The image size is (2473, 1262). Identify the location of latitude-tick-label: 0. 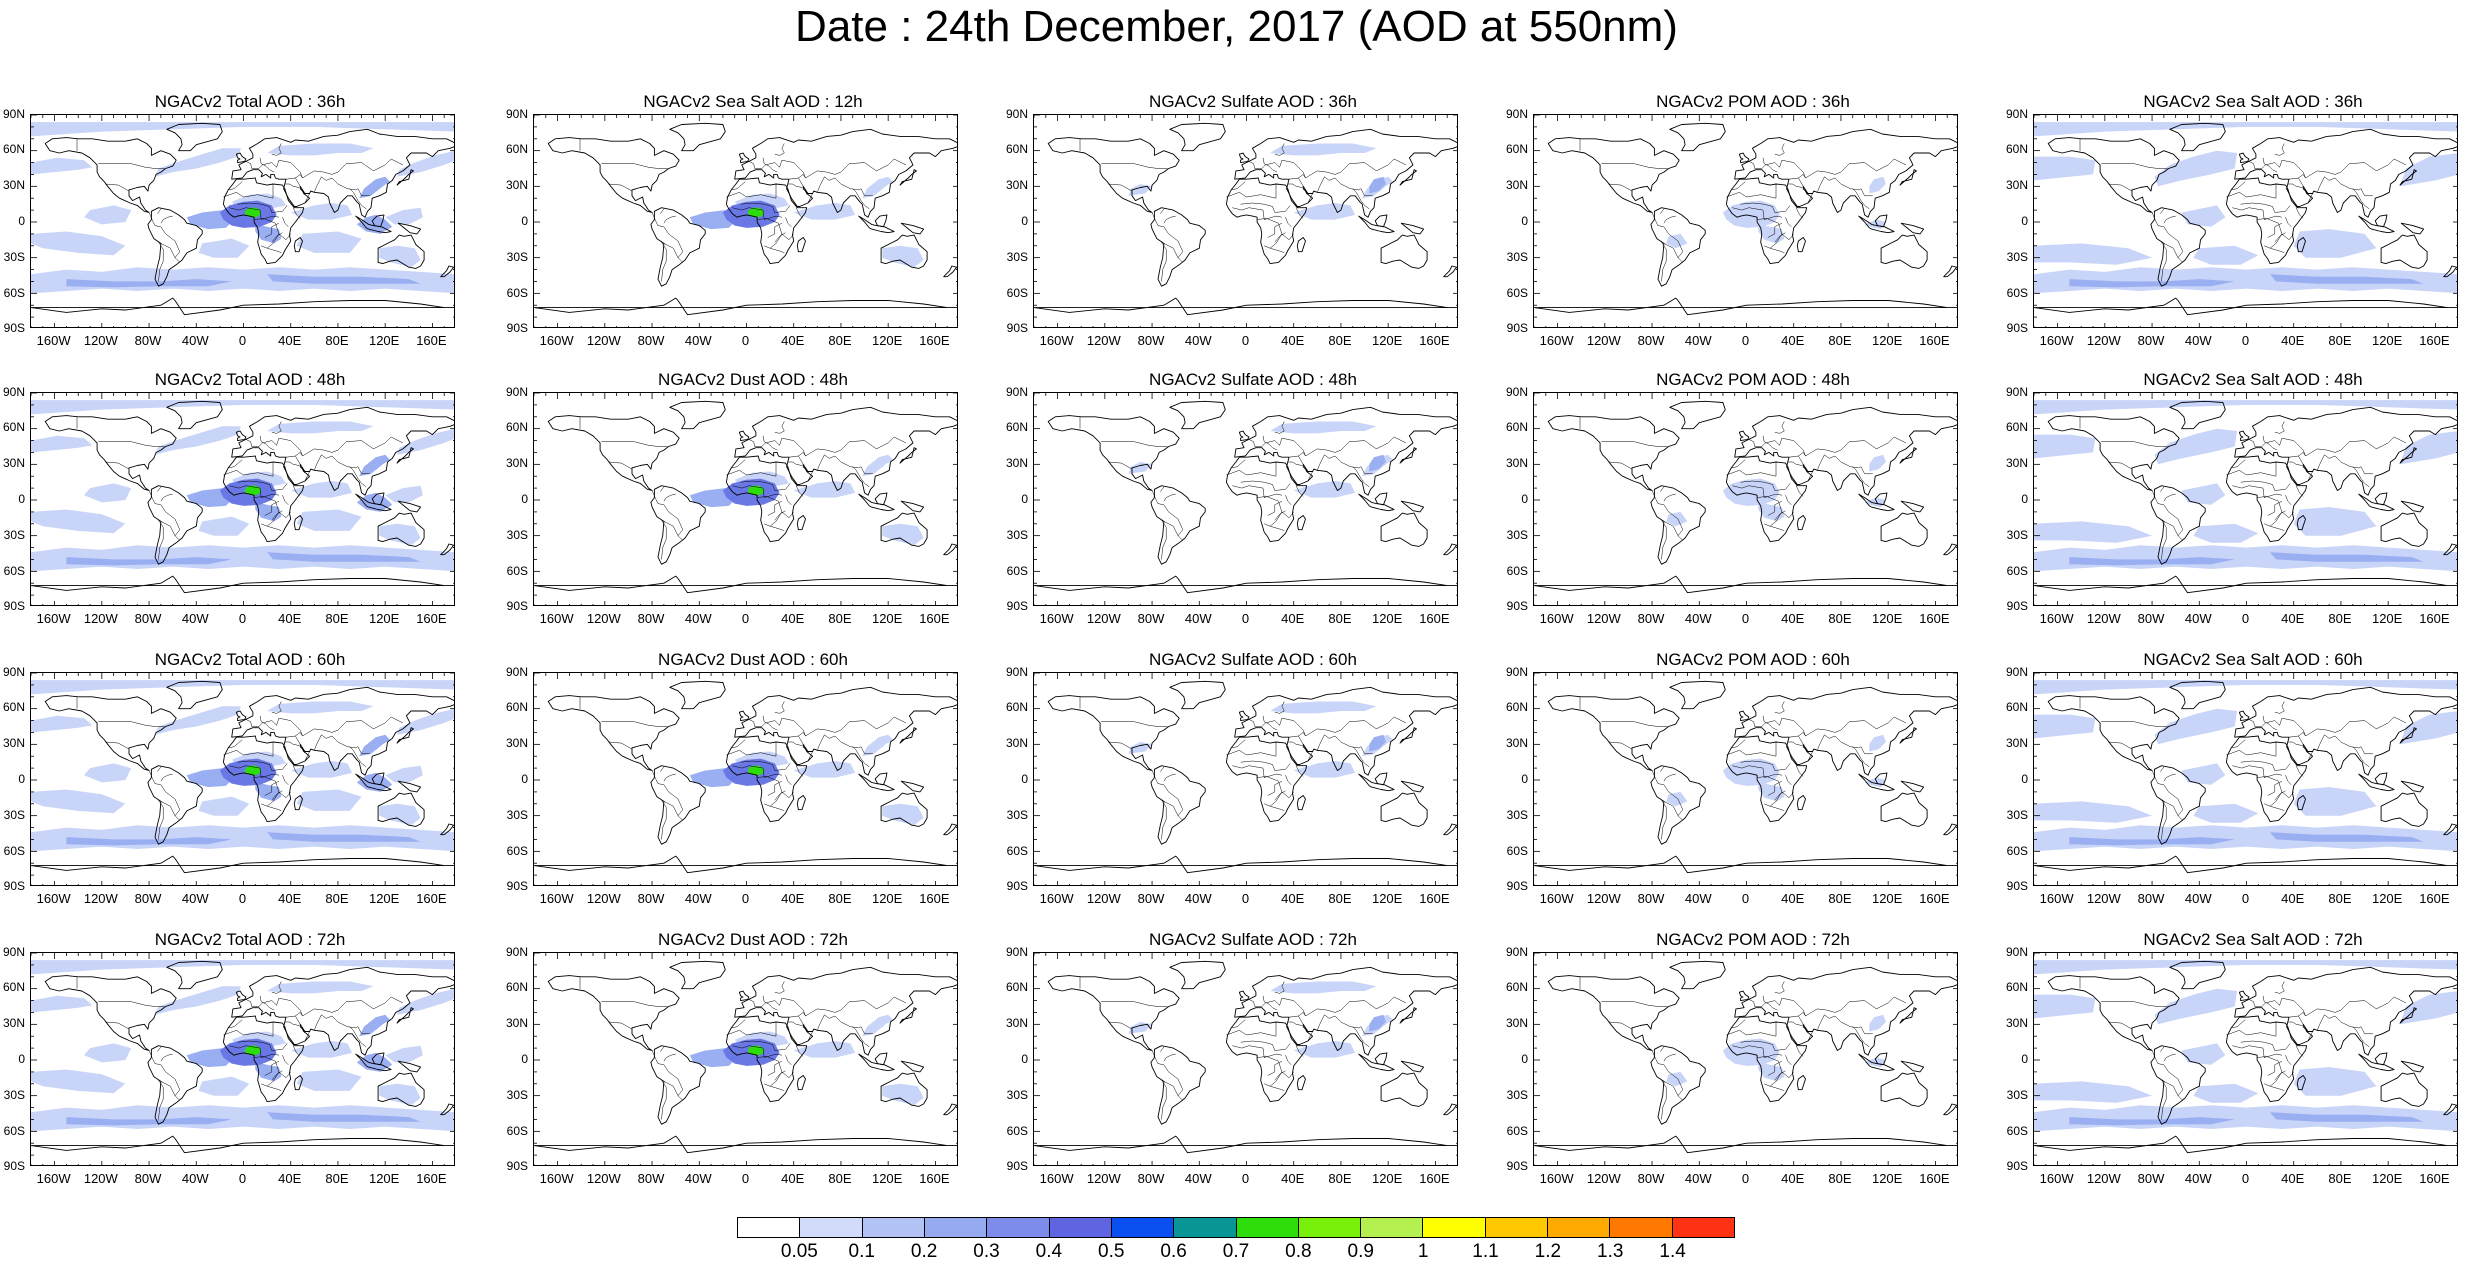
(21, 221).